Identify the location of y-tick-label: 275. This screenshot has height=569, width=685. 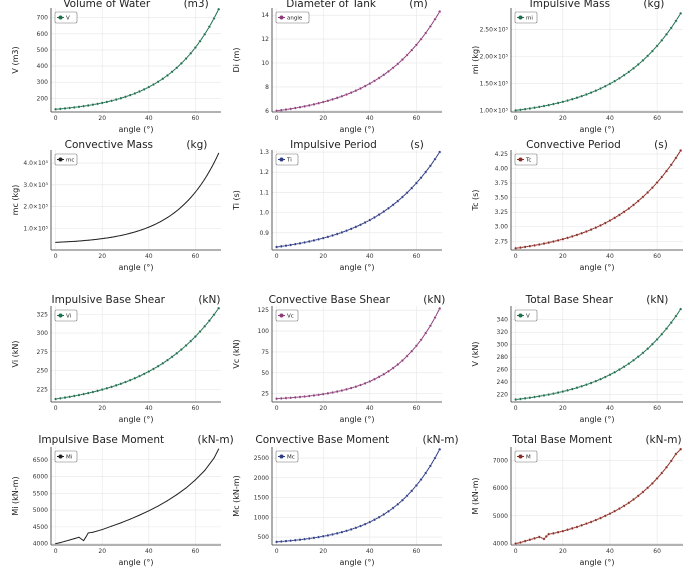
(43, 352).